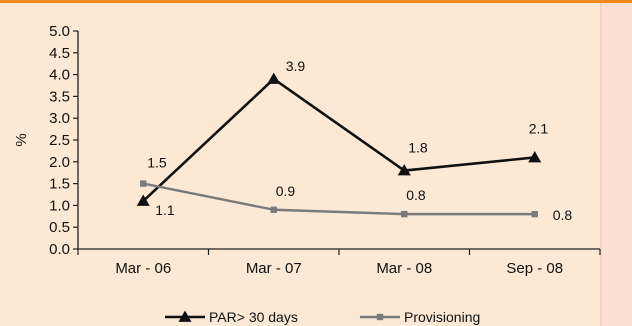 Image resolution: width=632 pixels, height=326 pixels. Describe the element at coordinates (165, 210) in the screenshot. I see `par-data-label: 1.1` at that location.